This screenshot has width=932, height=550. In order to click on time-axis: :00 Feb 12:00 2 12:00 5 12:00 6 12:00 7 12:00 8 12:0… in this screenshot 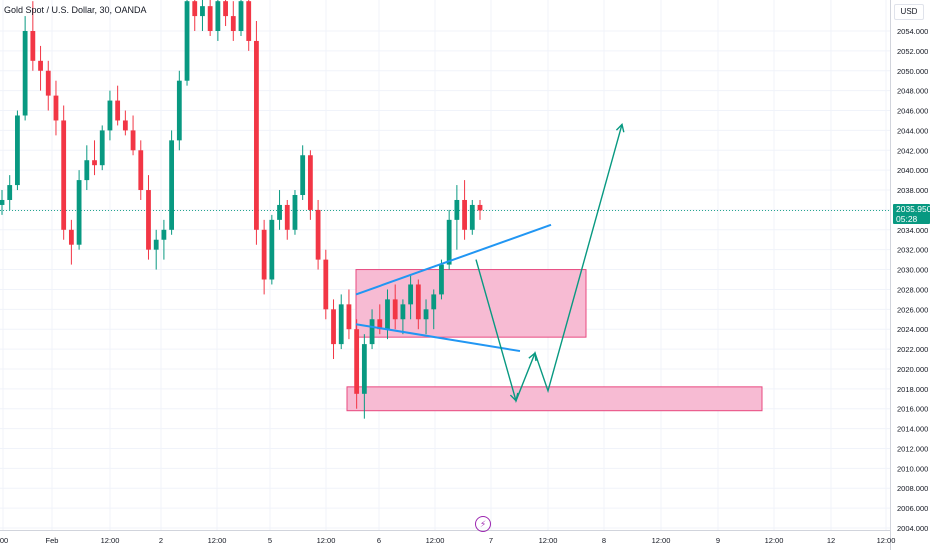, I will do `click(448, 538)`.